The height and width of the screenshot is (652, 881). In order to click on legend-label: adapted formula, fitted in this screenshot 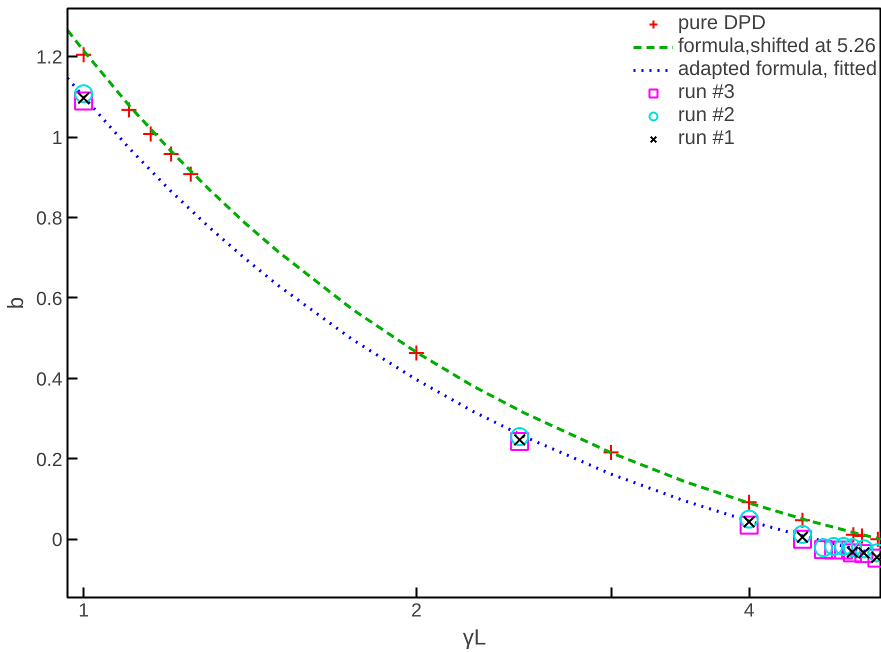, I will do `click(777, 69)`.